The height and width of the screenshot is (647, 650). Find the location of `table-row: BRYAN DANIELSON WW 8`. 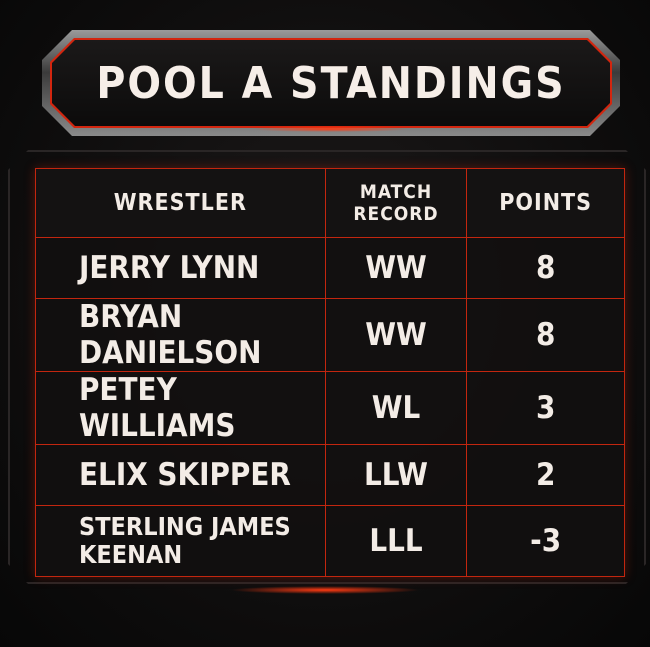

table-row: BRYAN DANIELSON WW 8 is located at coordinates (330, 335).